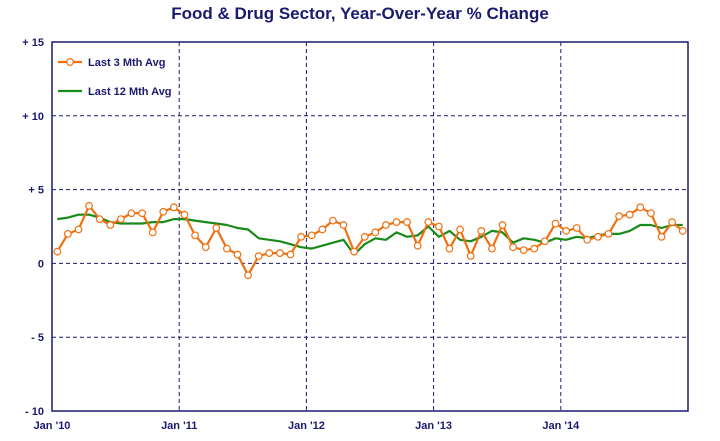 The height and width of the screenshot is (441, 720). Describe the element at coordinates (37, 338) in the screenshot. I see `y-tick-label: - 5` at that location.